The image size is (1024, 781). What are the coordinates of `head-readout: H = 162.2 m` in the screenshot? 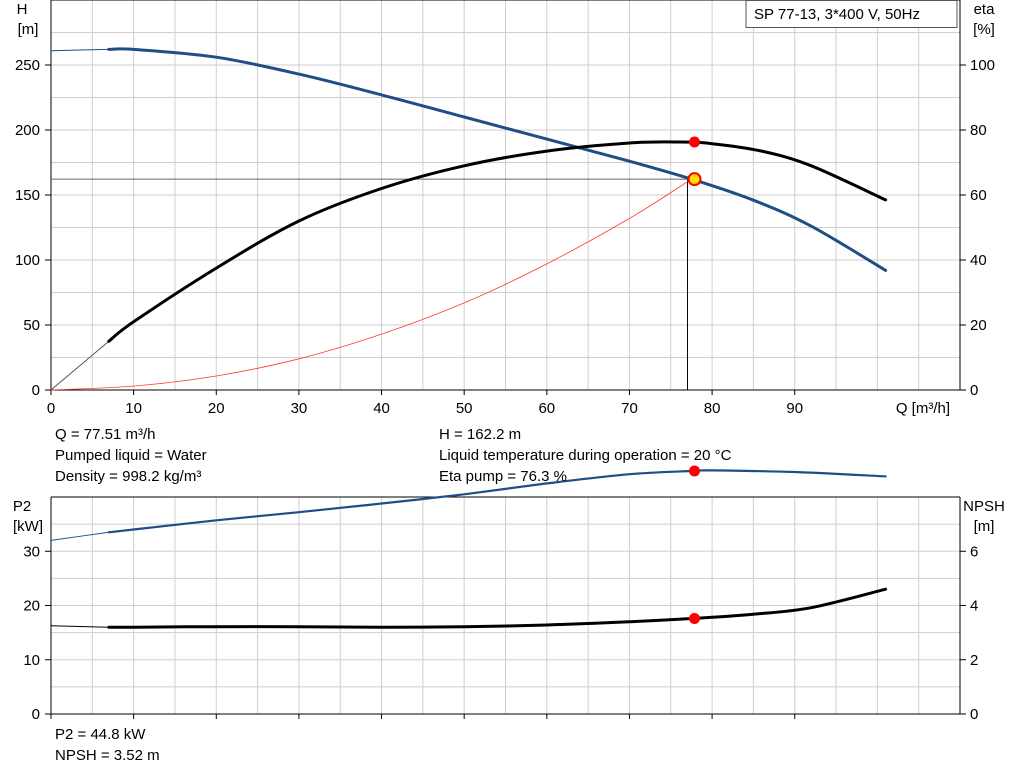 It's located at (480, 434).